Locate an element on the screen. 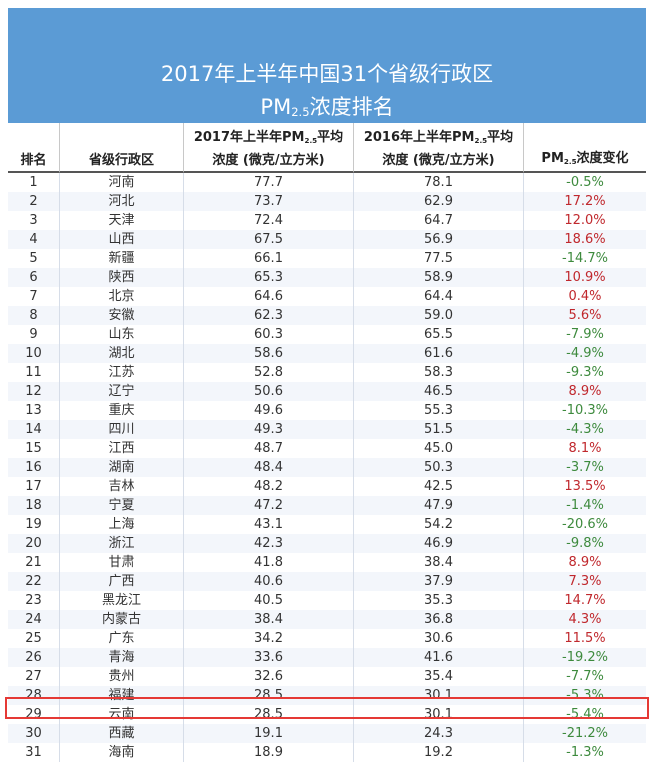  change-cell: 5.6% is located at coordinates (585, 315).